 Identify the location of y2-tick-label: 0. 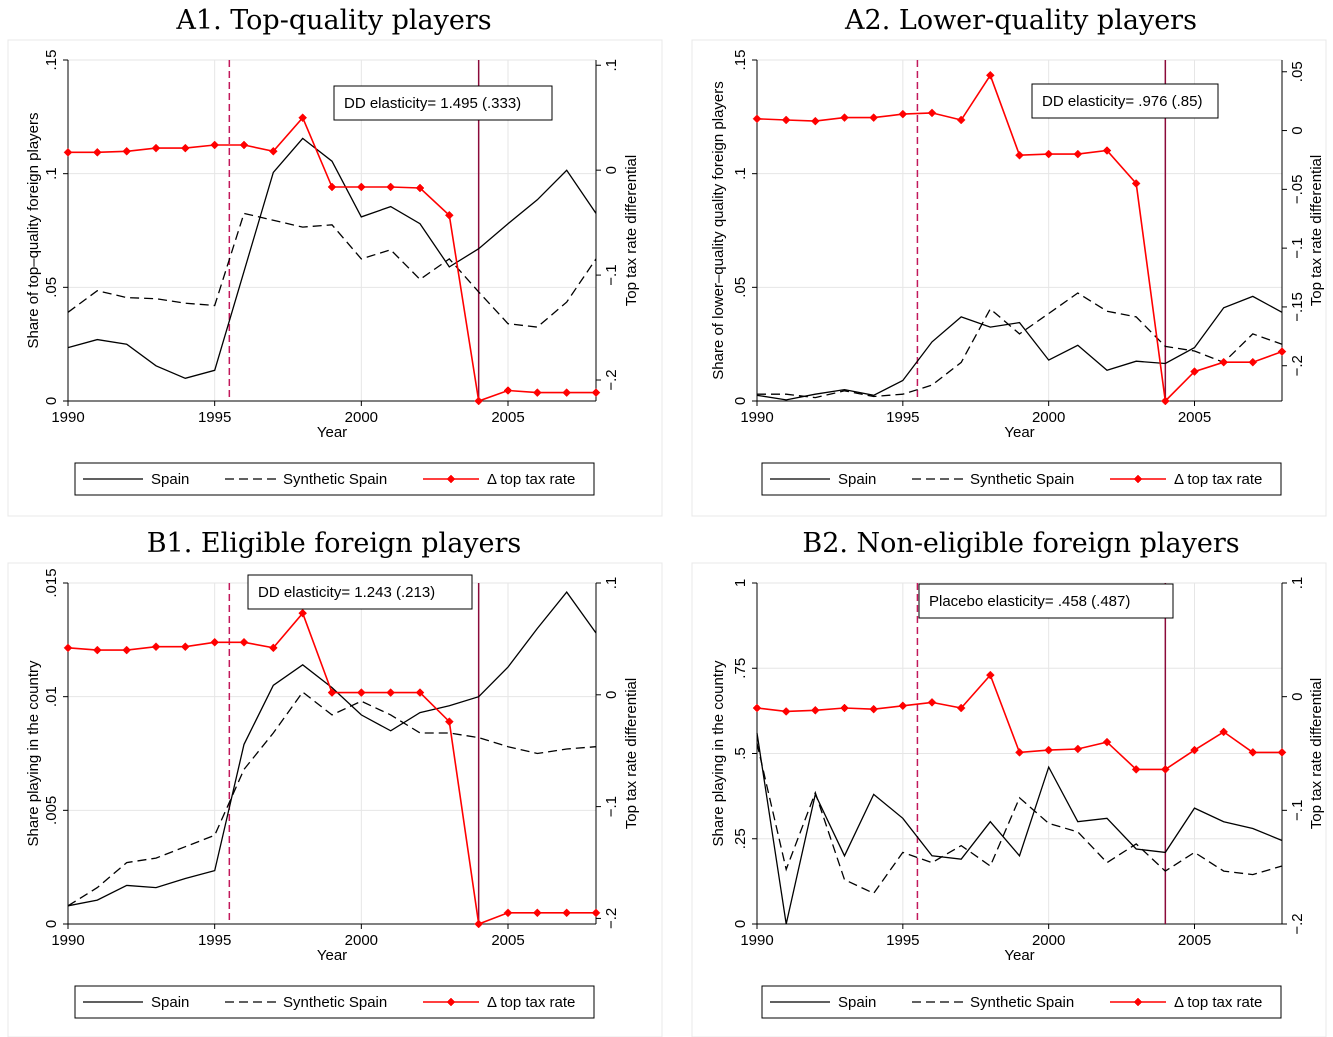
(1297, 696).